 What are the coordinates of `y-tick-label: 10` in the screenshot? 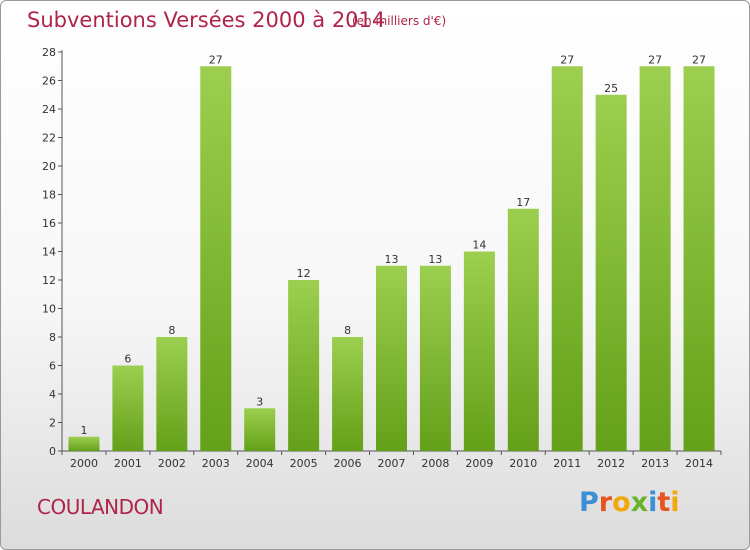 It's located at (49, 309).